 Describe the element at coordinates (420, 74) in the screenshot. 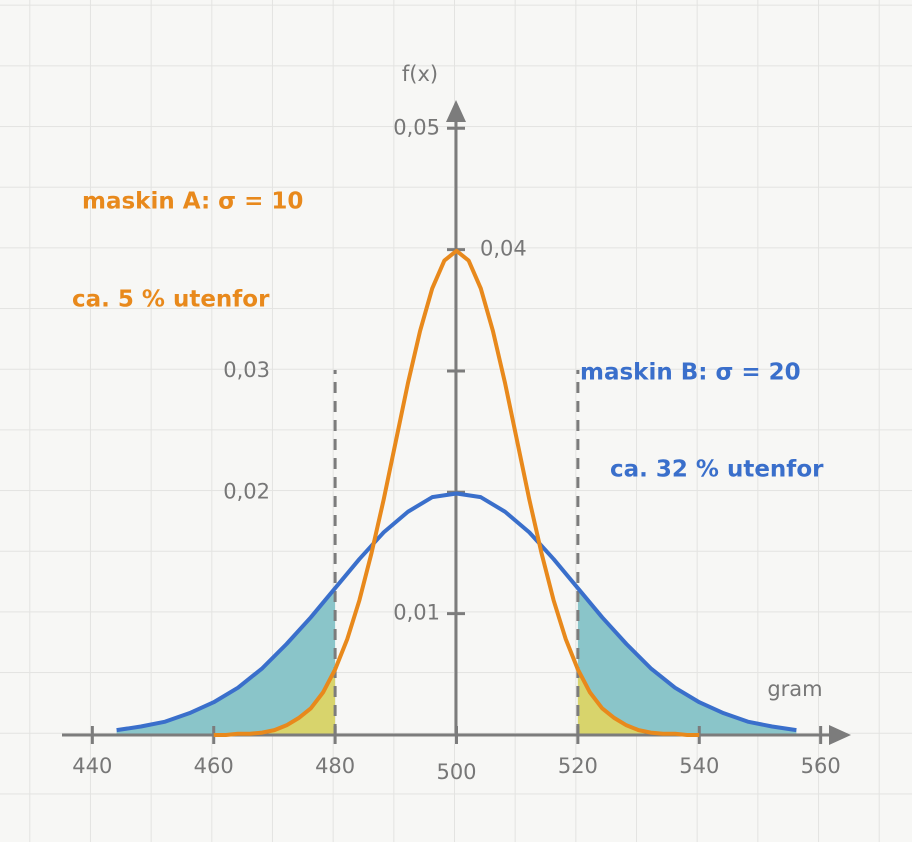

I see `y-axis-label: f(x)` at that location.